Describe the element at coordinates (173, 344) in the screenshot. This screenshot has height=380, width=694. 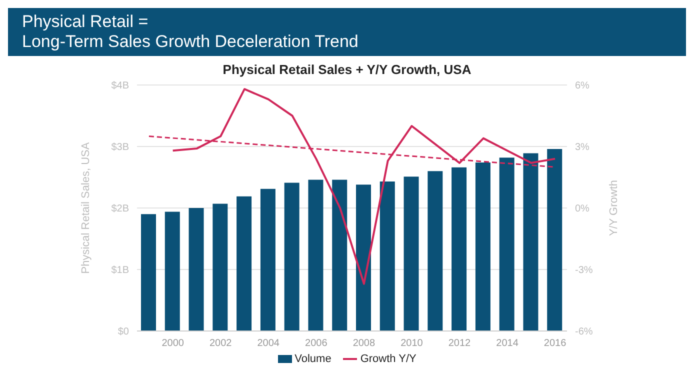
I see `x-tick-label: 2000` at that location.